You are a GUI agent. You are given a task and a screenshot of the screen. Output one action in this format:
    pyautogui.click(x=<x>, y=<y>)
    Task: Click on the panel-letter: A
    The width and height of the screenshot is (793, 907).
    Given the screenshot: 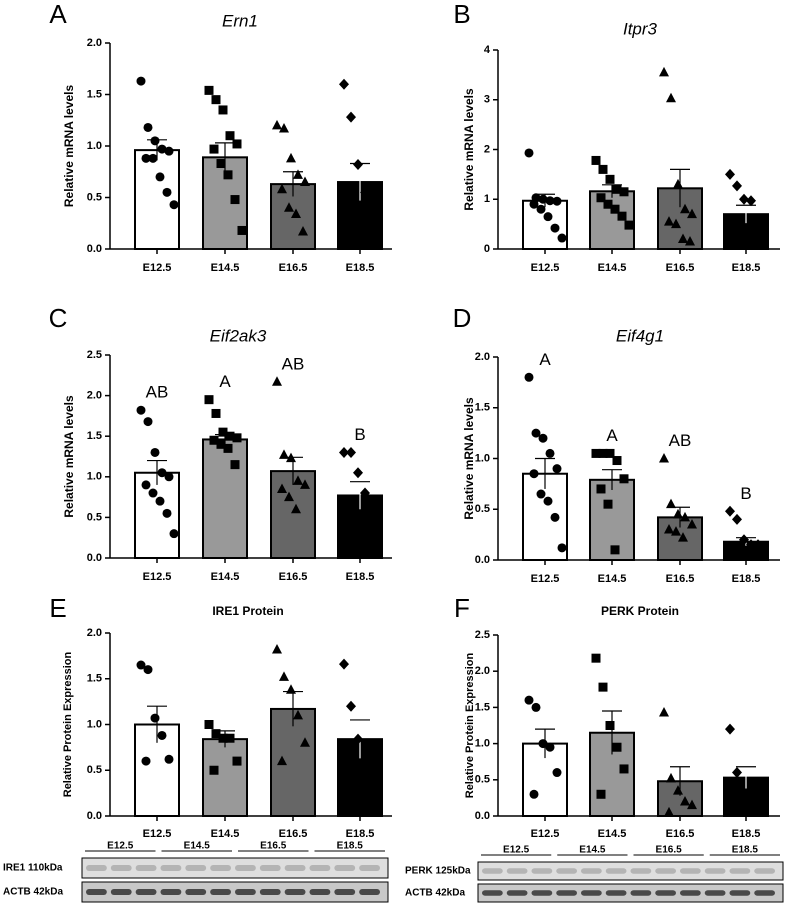 What is the action you would take?
    pyautogui.click(x=58, y=14)
    